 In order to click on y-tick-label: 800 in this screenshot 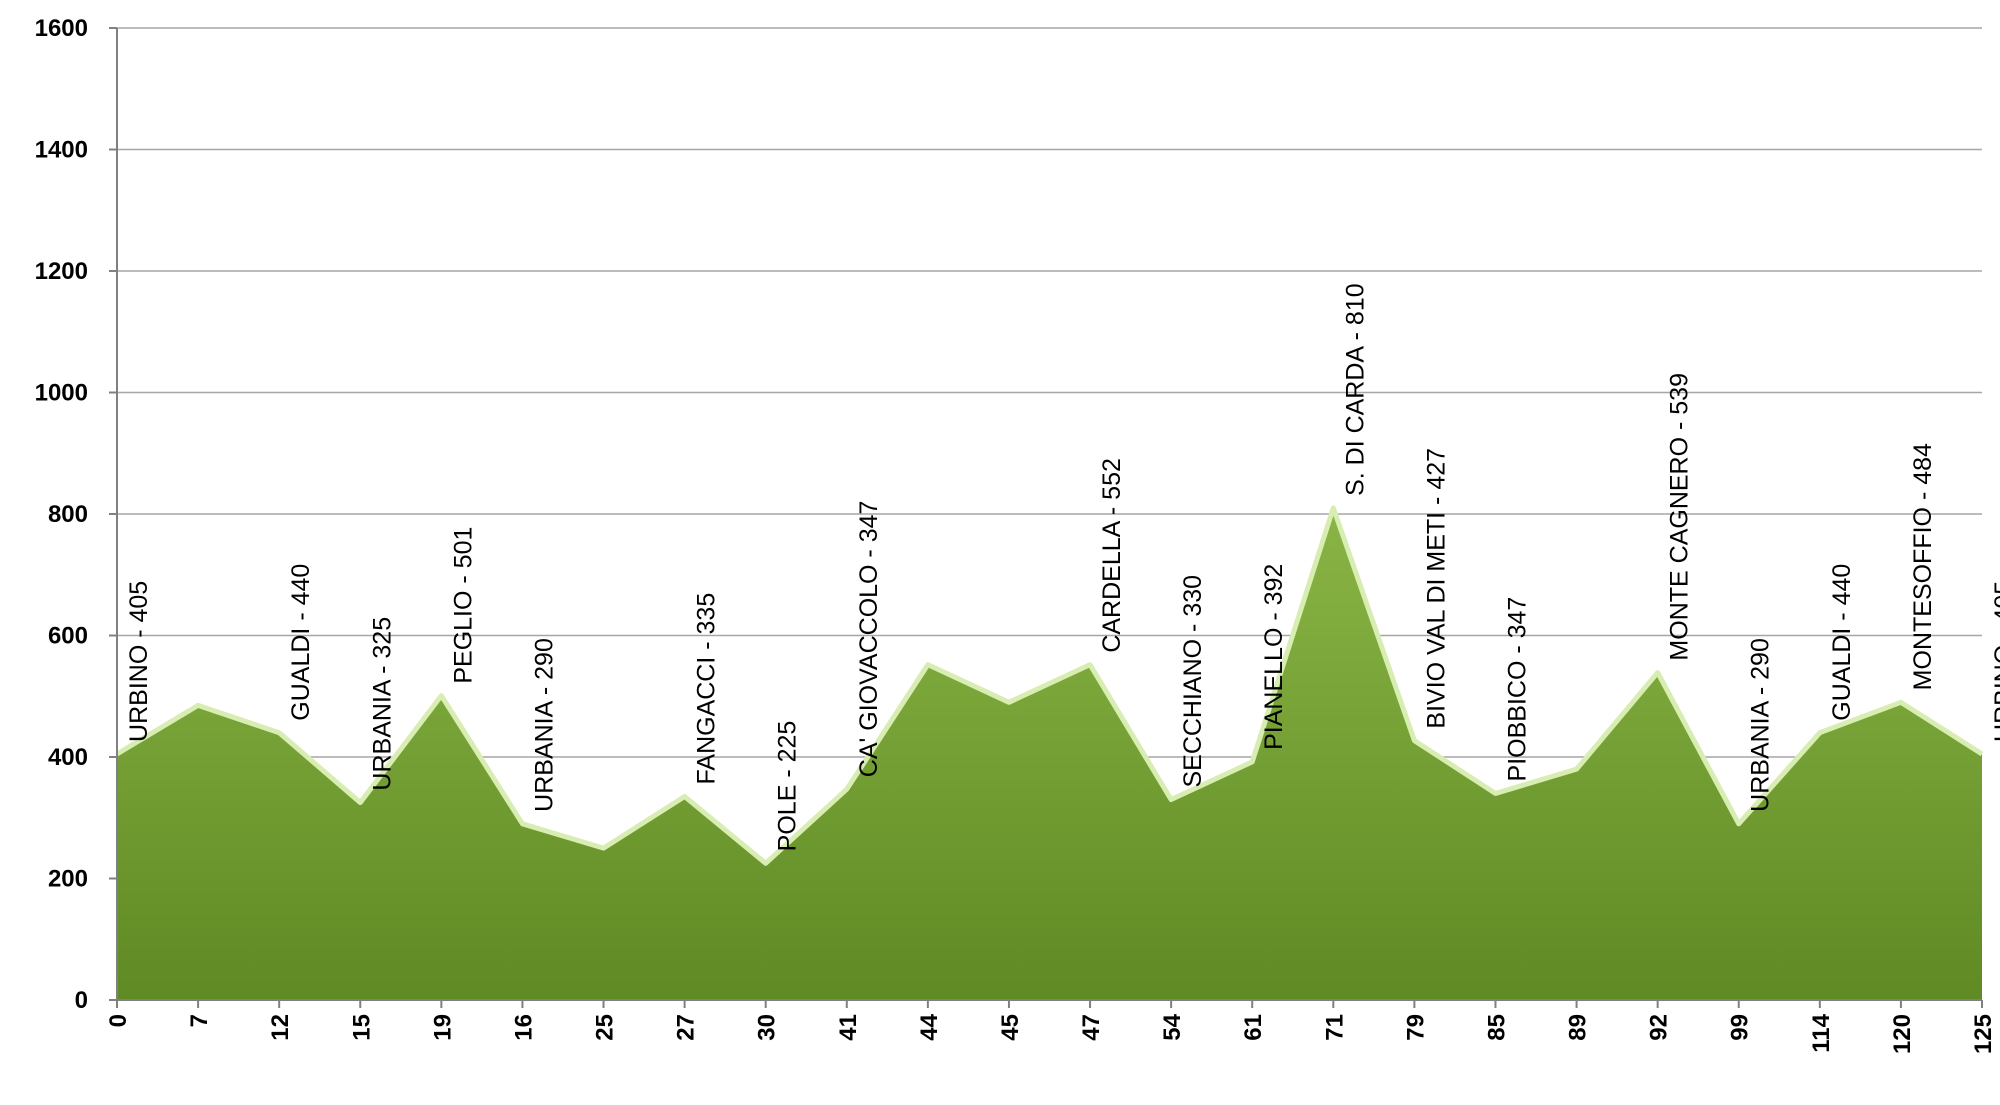, I will do `click(68, 514)`.